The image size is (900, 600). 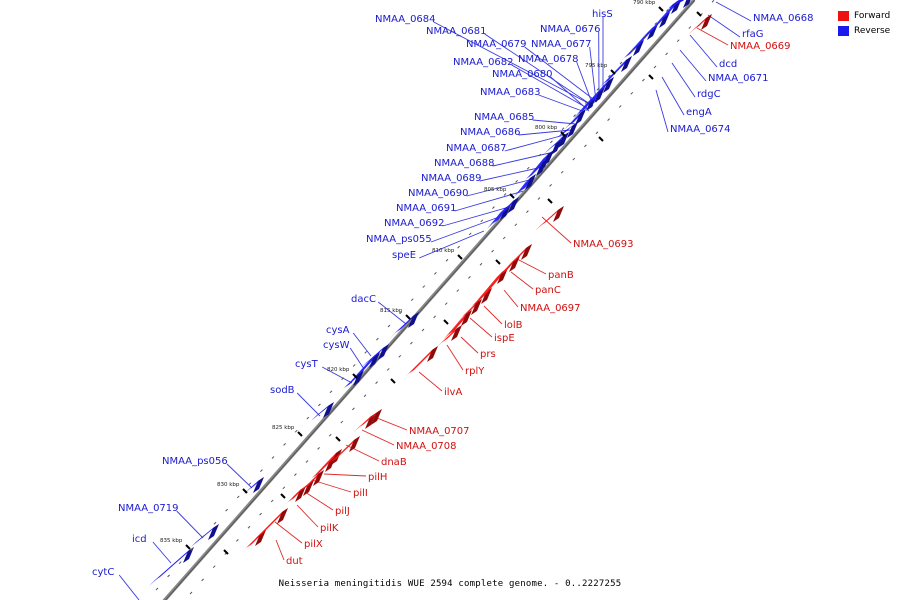 What do you see at coordinates (338, 370) in the screenshot?
I see `kbp-label: 820 kbp` at bounding box center [338, 370].